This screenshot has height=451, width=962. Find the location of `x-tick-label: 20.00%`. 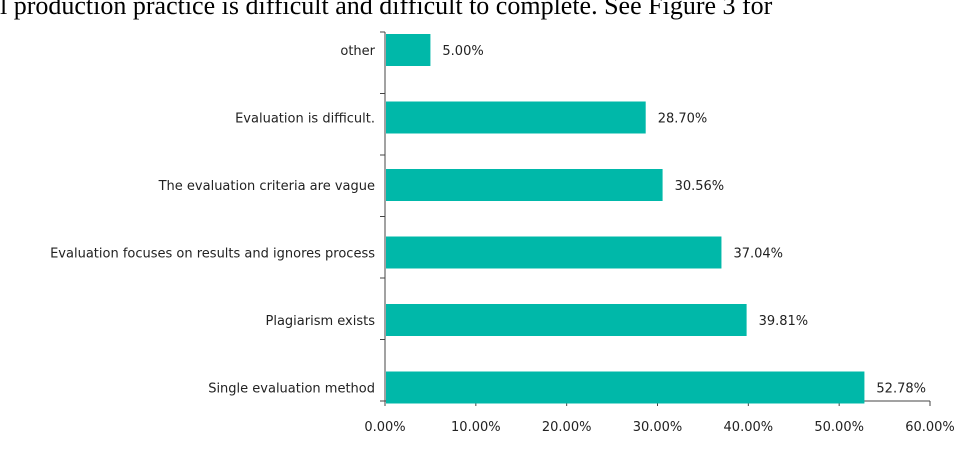

x-tick-label: 20.00% is located at coordinates (567, 427).